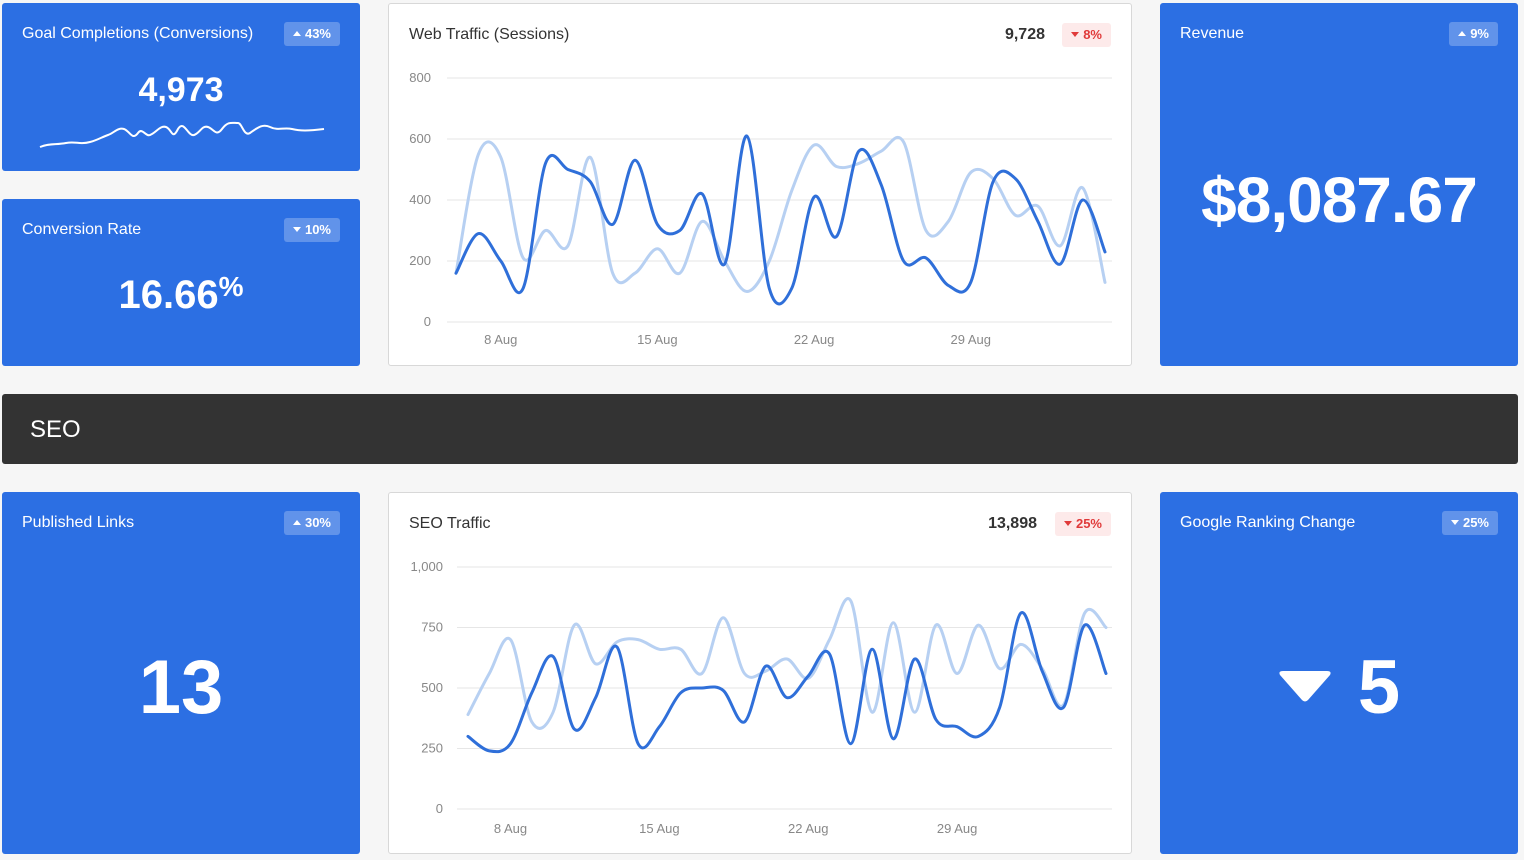 The width and height of the screenshot is (1524, 860). Describe the element at coordinates (1479, 33) in the screenshot. I see `revenue-change: 9%` at that location.